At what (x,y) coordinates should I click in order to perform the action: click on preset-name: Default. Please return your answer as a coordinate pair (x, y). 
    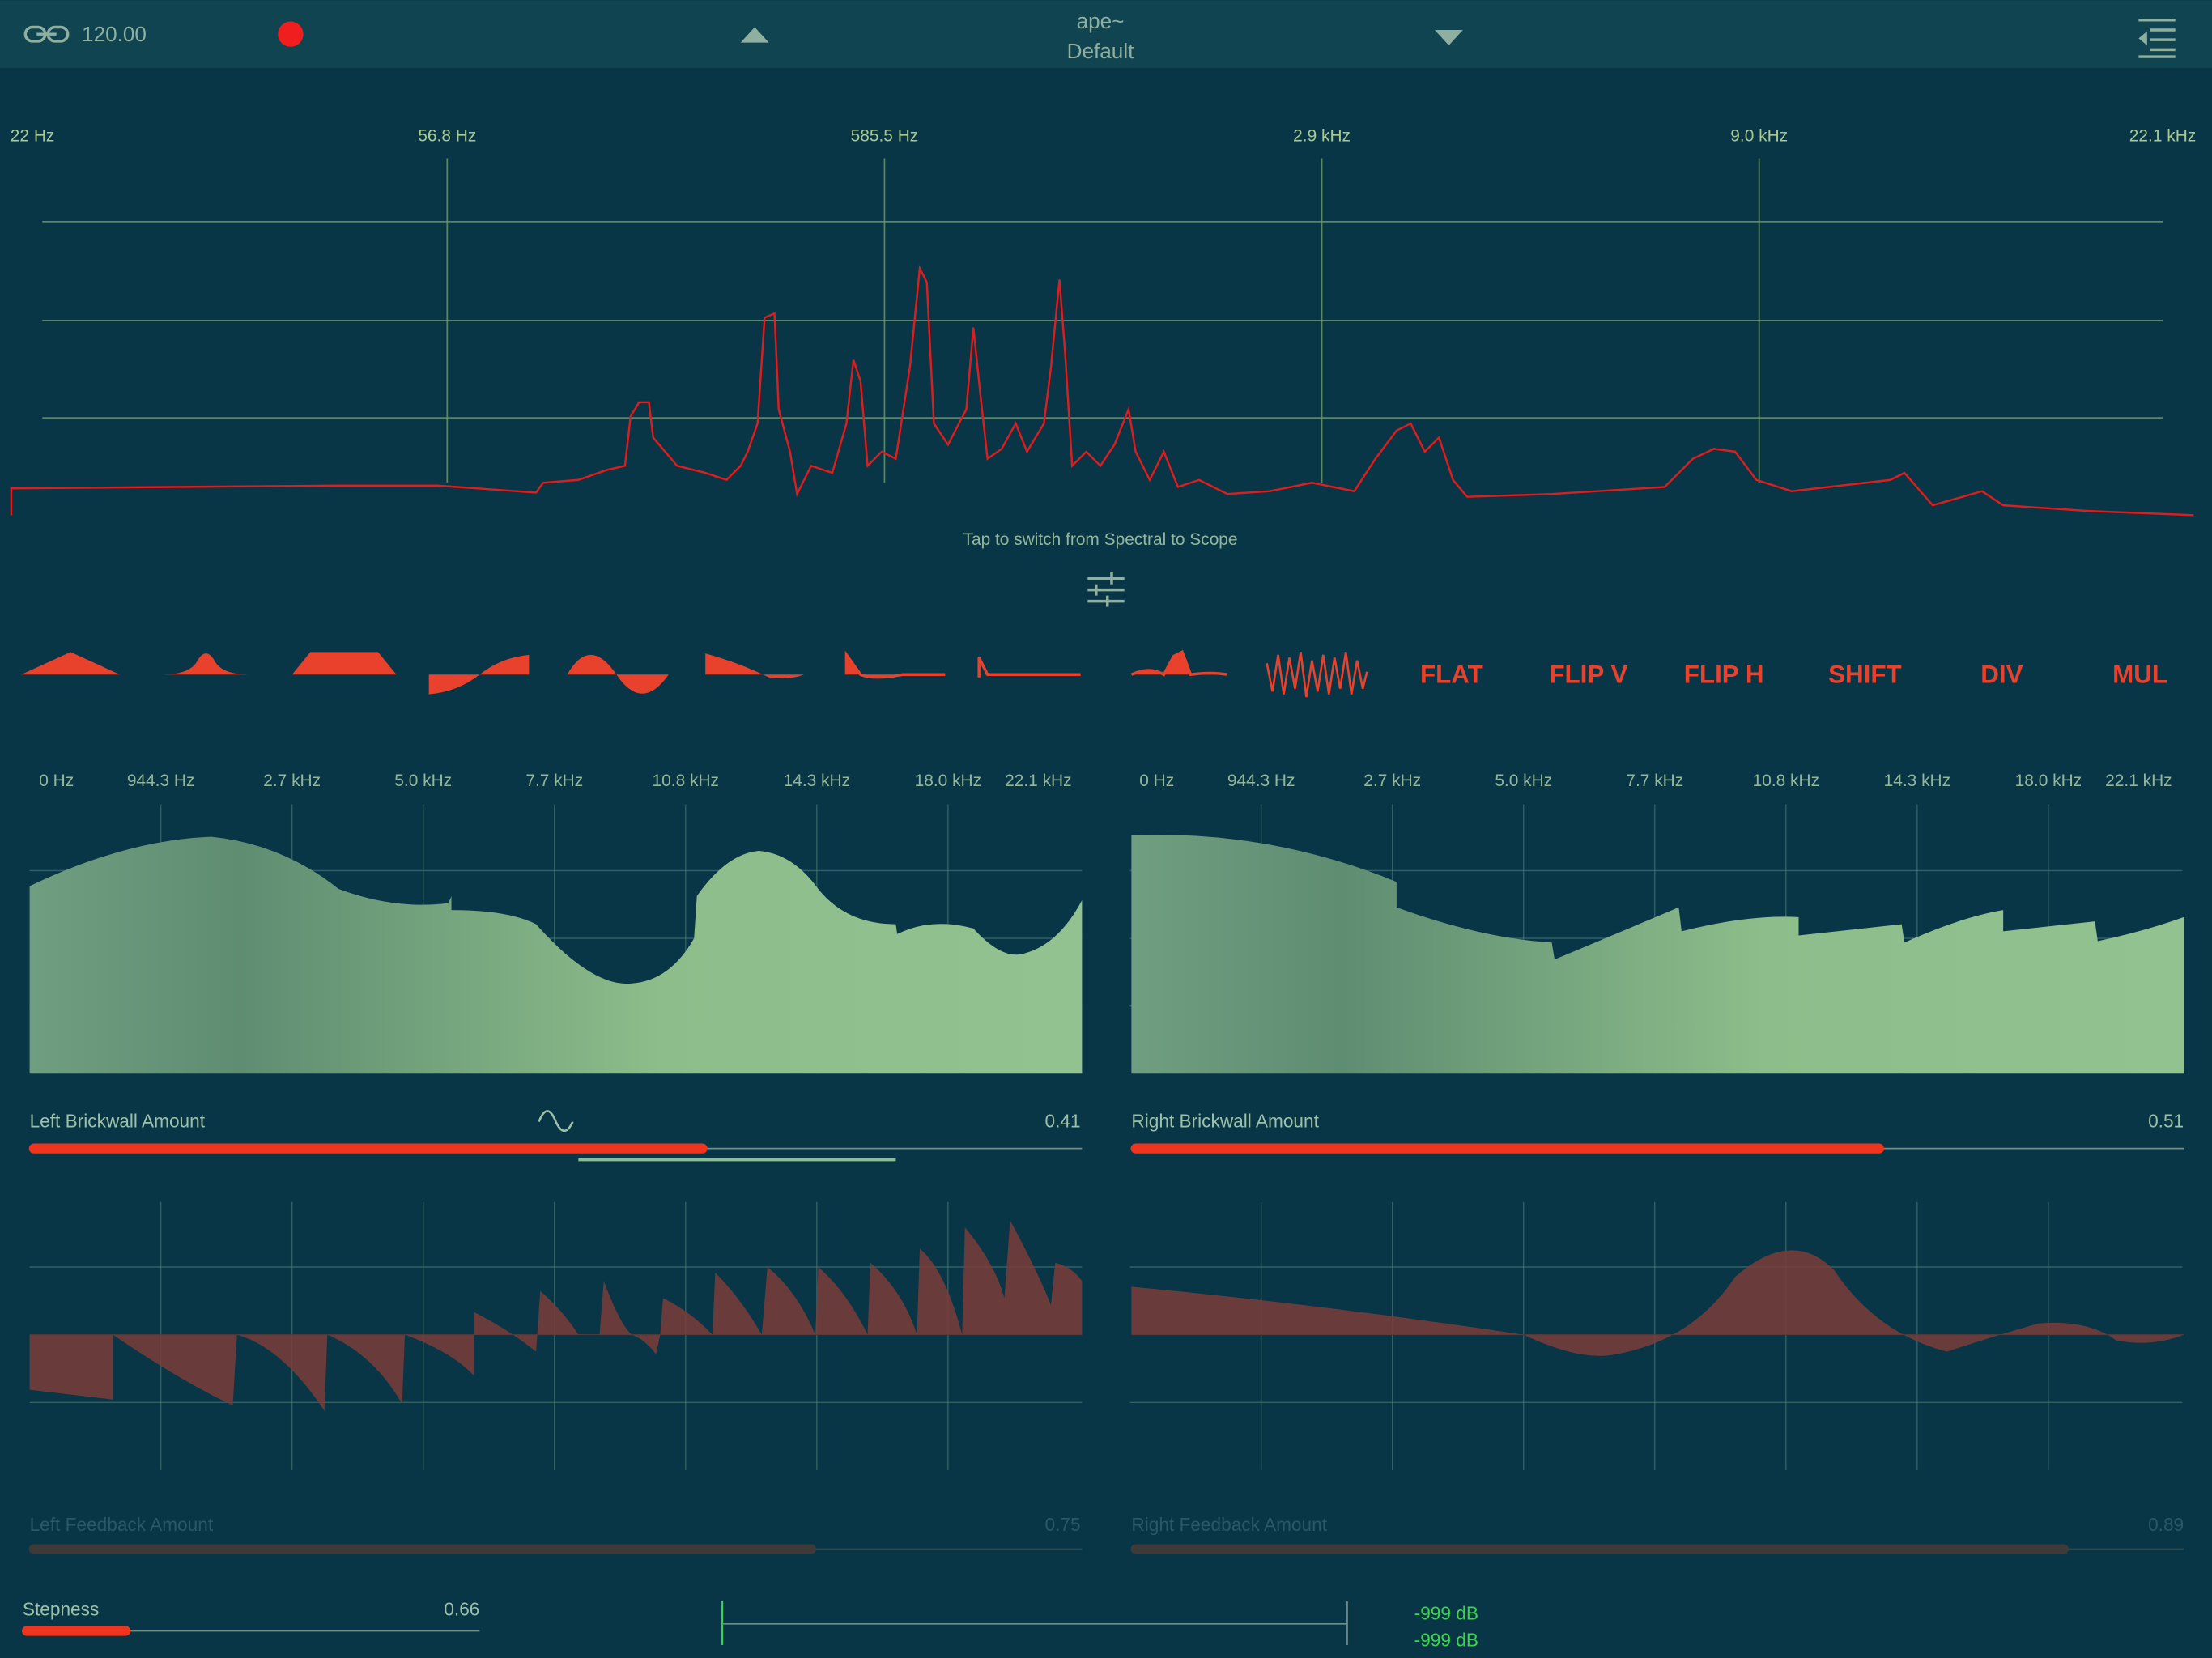
    Looking at the image, I should click on (1101, 51).